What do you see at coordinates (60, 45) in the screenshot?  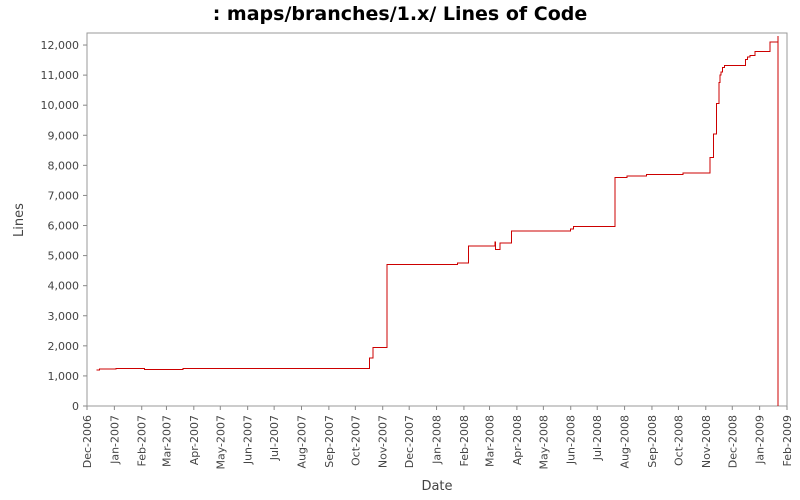 I see `y-tick-label: 12,000` at bounding box center [60, 45].